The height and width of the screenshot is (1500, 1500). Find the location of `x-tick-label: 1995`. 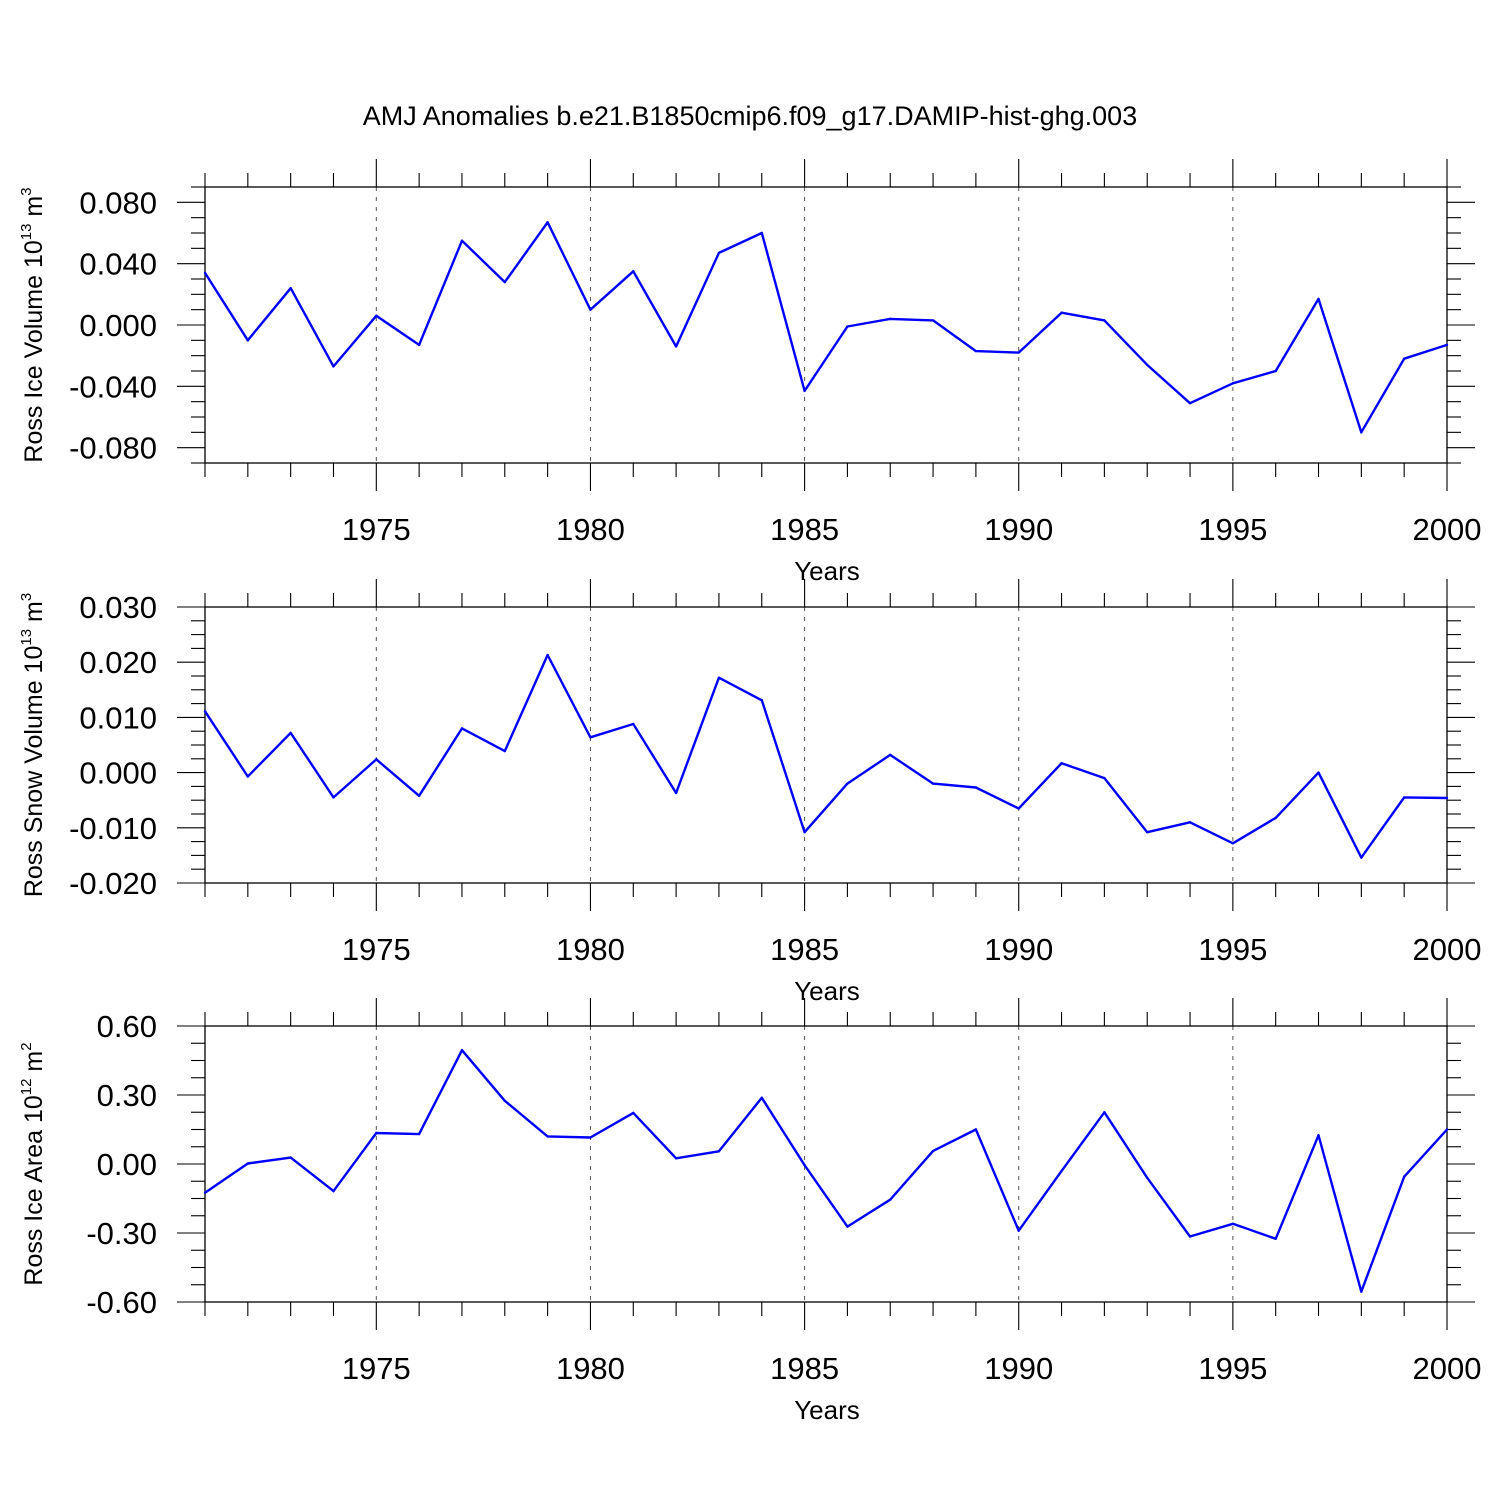

x-tick-label: 1995 is located at coordinates (1232, 529).